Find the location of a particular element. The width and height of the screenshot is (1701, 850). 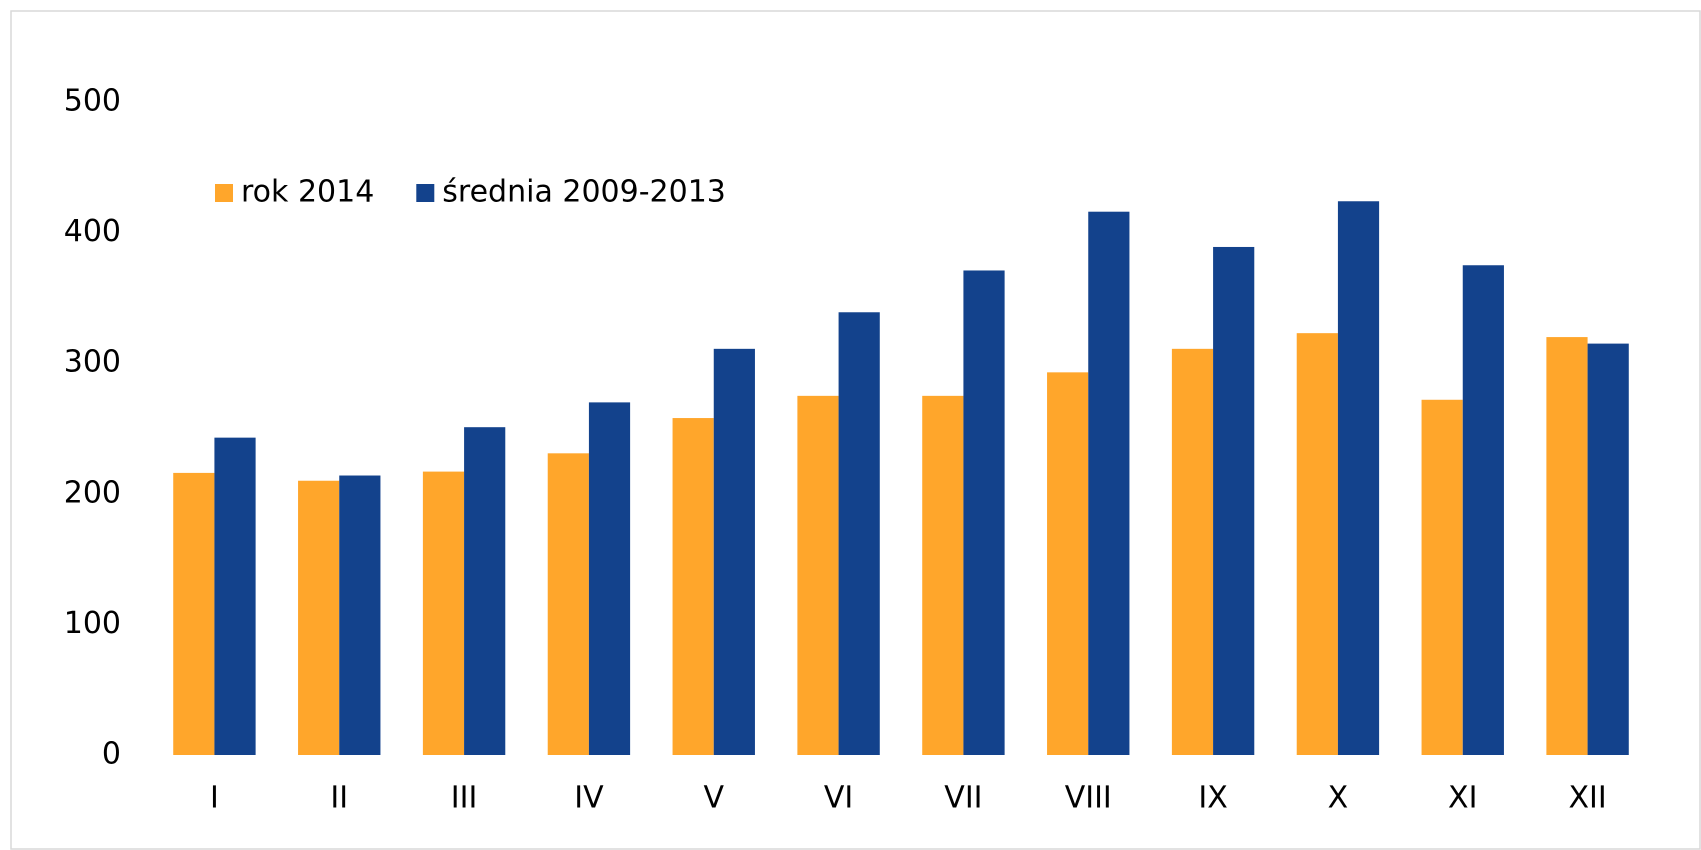

y-tick-label: 300 is located at coordinates (92, 362).